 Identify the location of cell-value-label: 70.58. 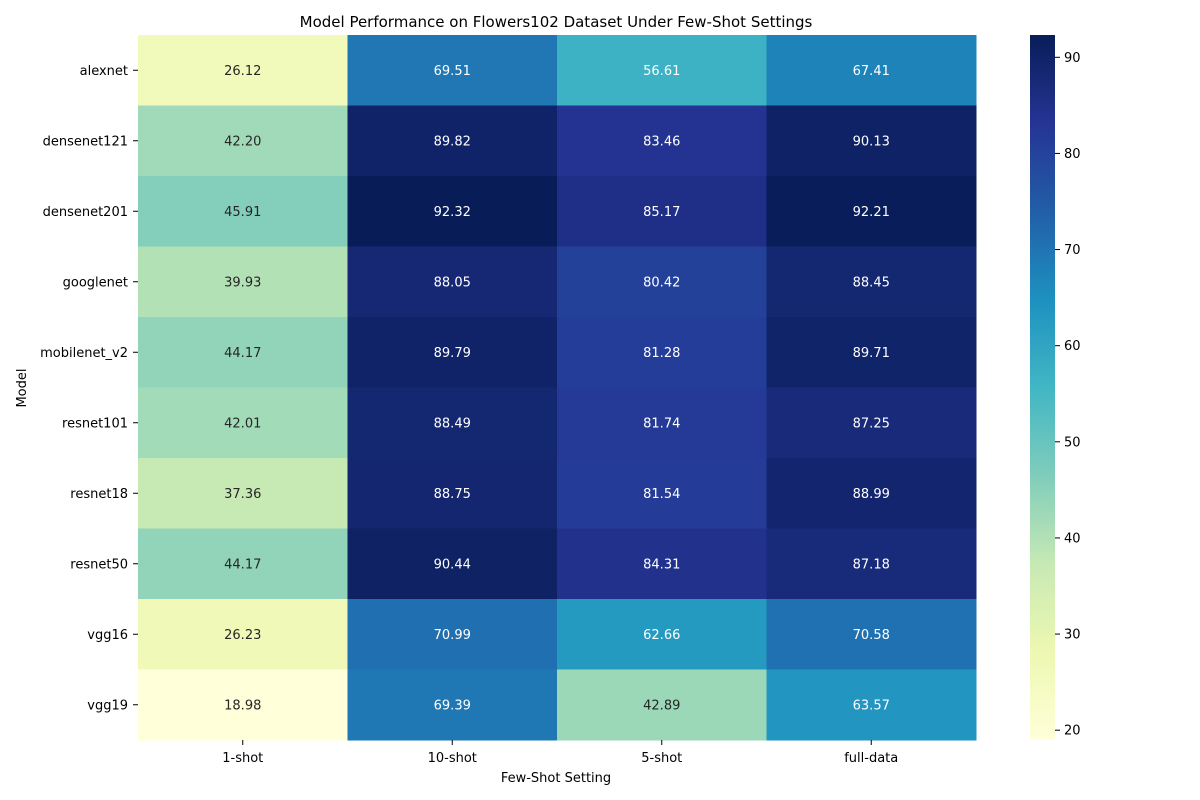
(871, 635).